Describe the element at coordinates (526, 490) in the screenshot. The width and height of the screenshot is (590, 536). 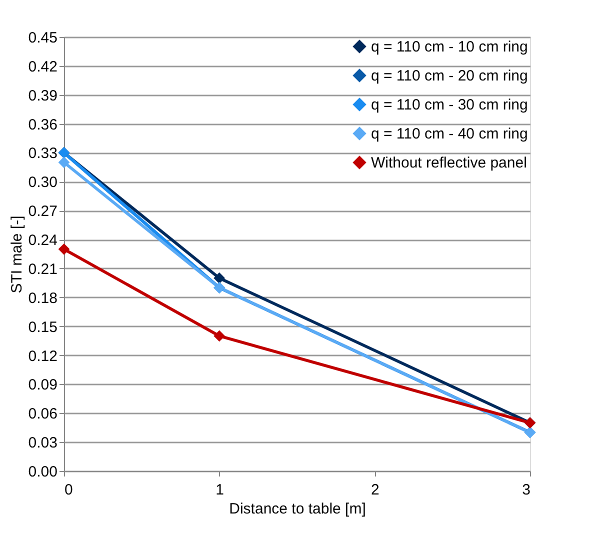
I see `x-tick-label: 3` at that location.